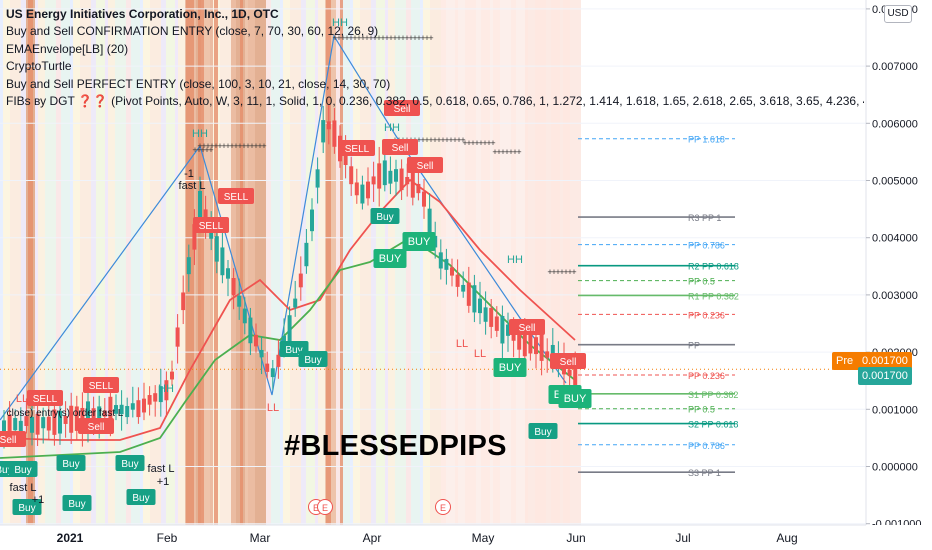 The image size is (932, 550). I want to click on pivot-label: PP 1.618, so click(706, 140).